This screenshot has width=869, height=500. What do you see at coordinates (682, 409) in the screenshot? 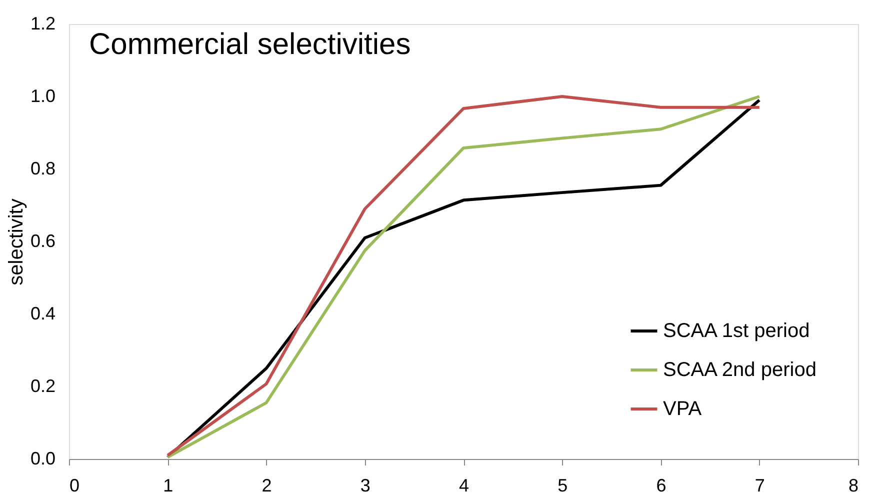
I see `legend-label: VPA` at bounding box center [682, 409].